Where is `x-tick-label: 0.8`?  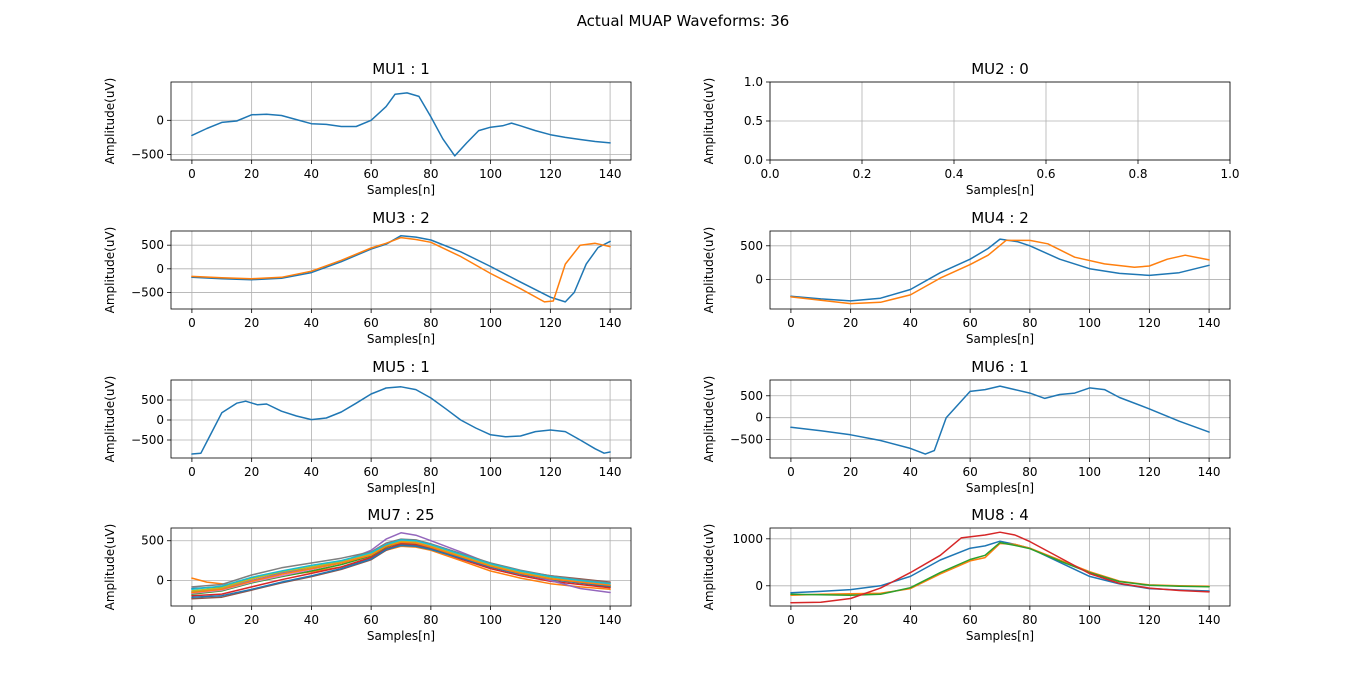
x-tick-label: 0.8 is located at coordinates (1137, 174).